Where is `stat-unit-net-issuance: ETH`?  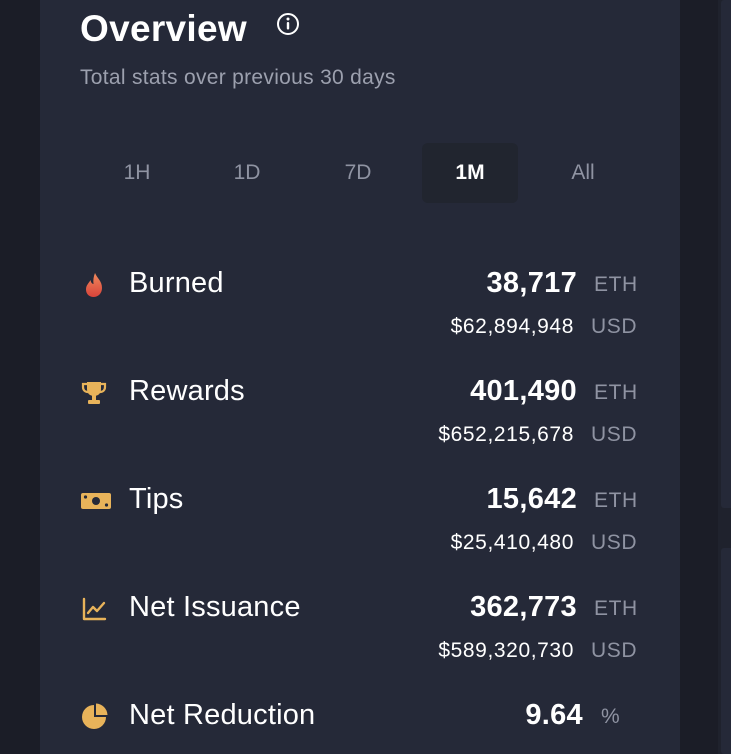
stat-unit-net-issuance: ETH is located at coordinates (616, 608).